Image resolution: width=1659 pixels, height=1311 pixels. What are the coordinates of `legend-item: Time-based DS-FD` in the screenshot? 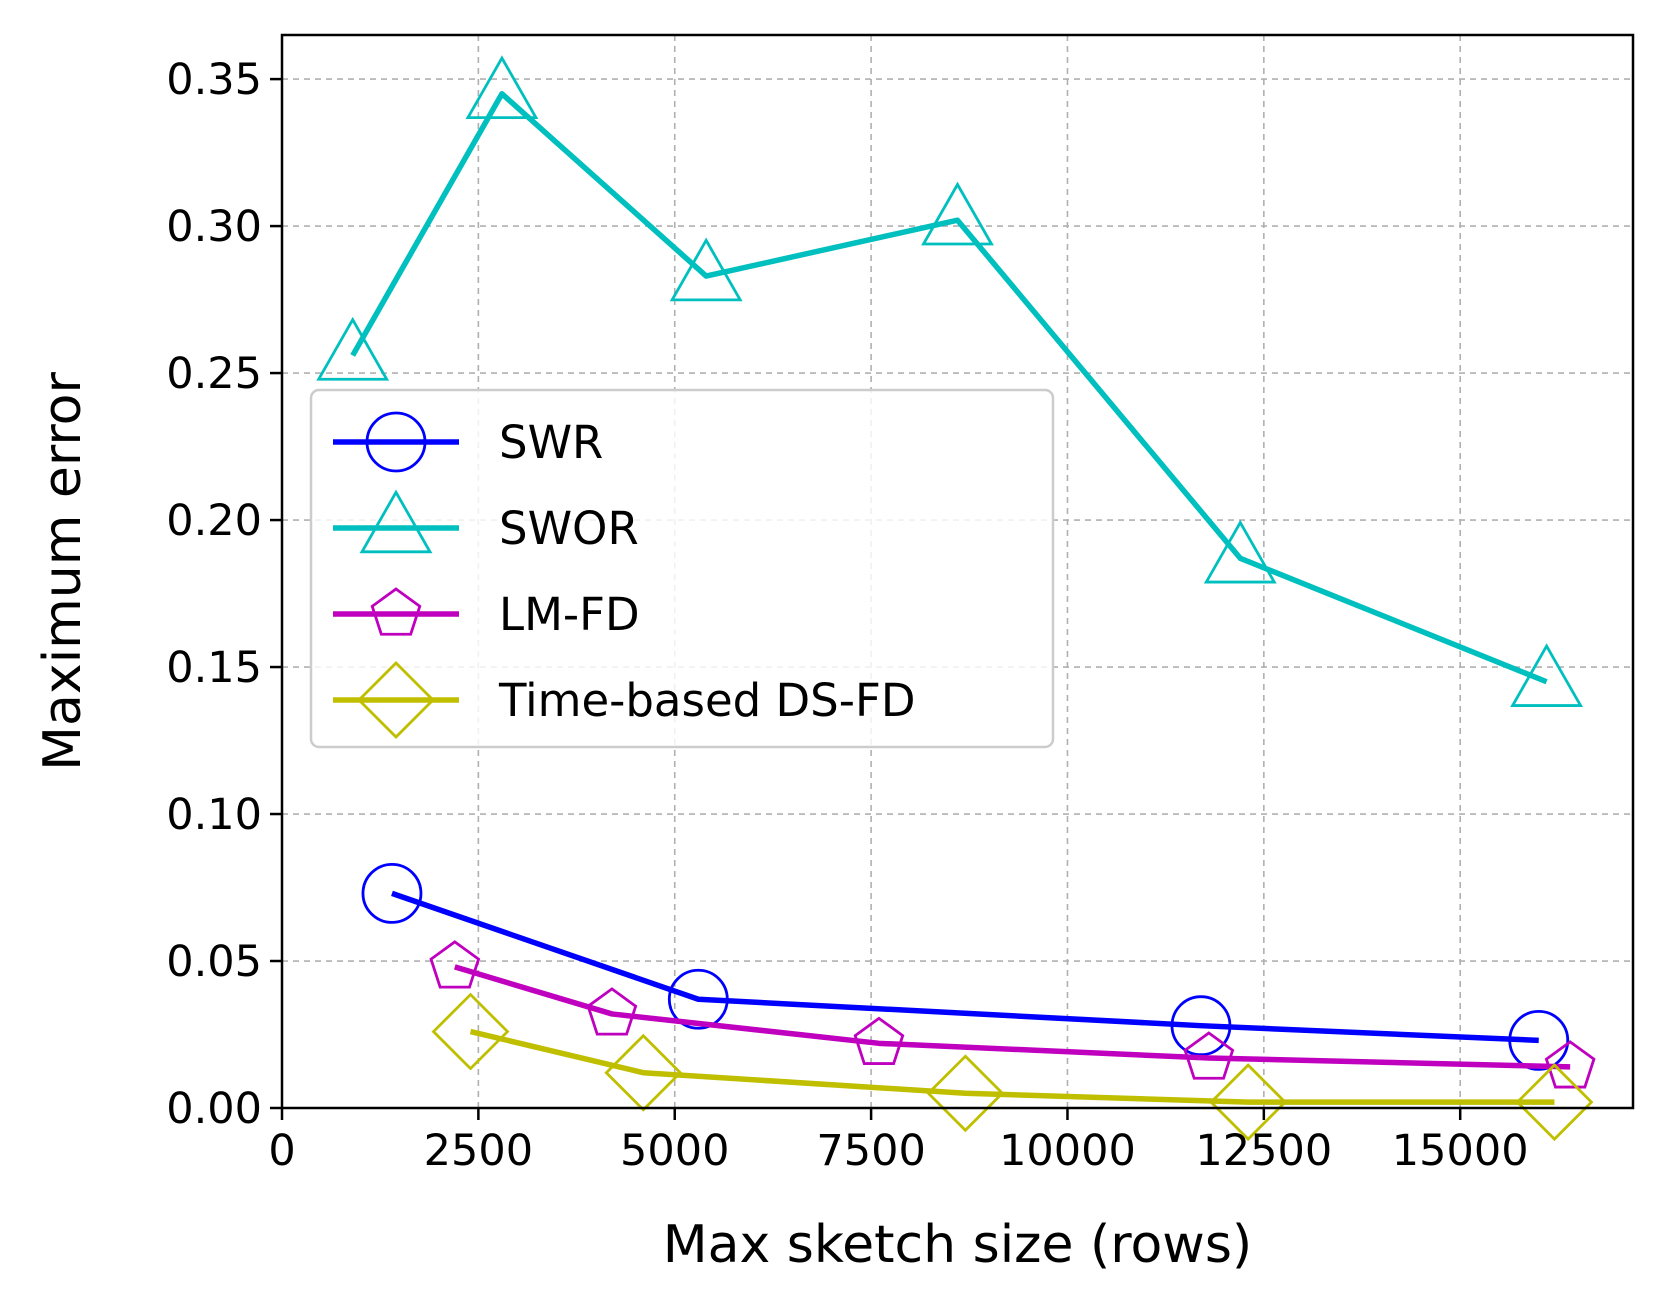 It's located at (624, 700).